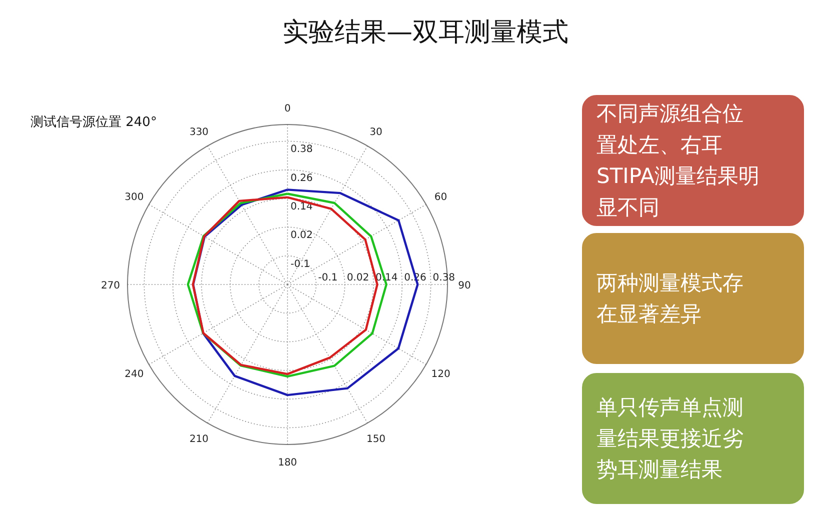 This screenshot has width=829, height=525. What do you see at coordinates (464, 286) in the screenshot?
I see `spoke-label: 90` at bounding box center [464, 286].